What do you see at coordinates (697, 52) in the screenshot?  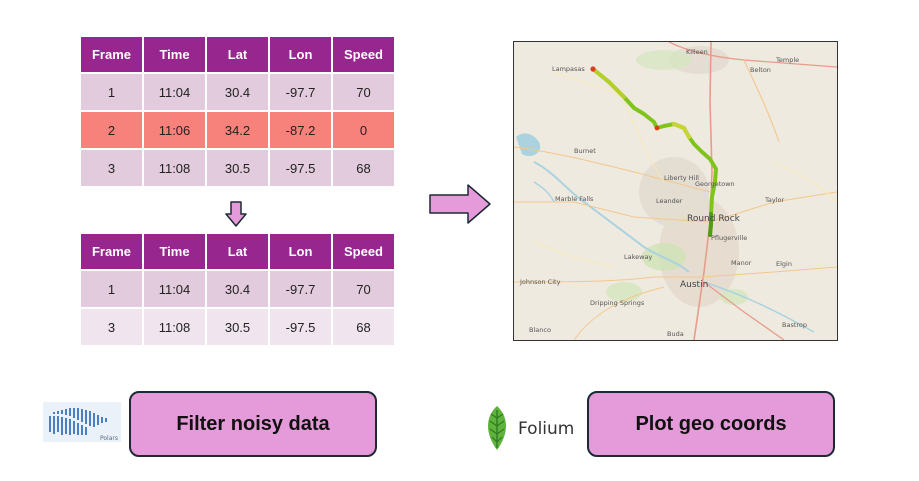 I see `city-label-killeen: Killeen` at bounding box center [697, 52].